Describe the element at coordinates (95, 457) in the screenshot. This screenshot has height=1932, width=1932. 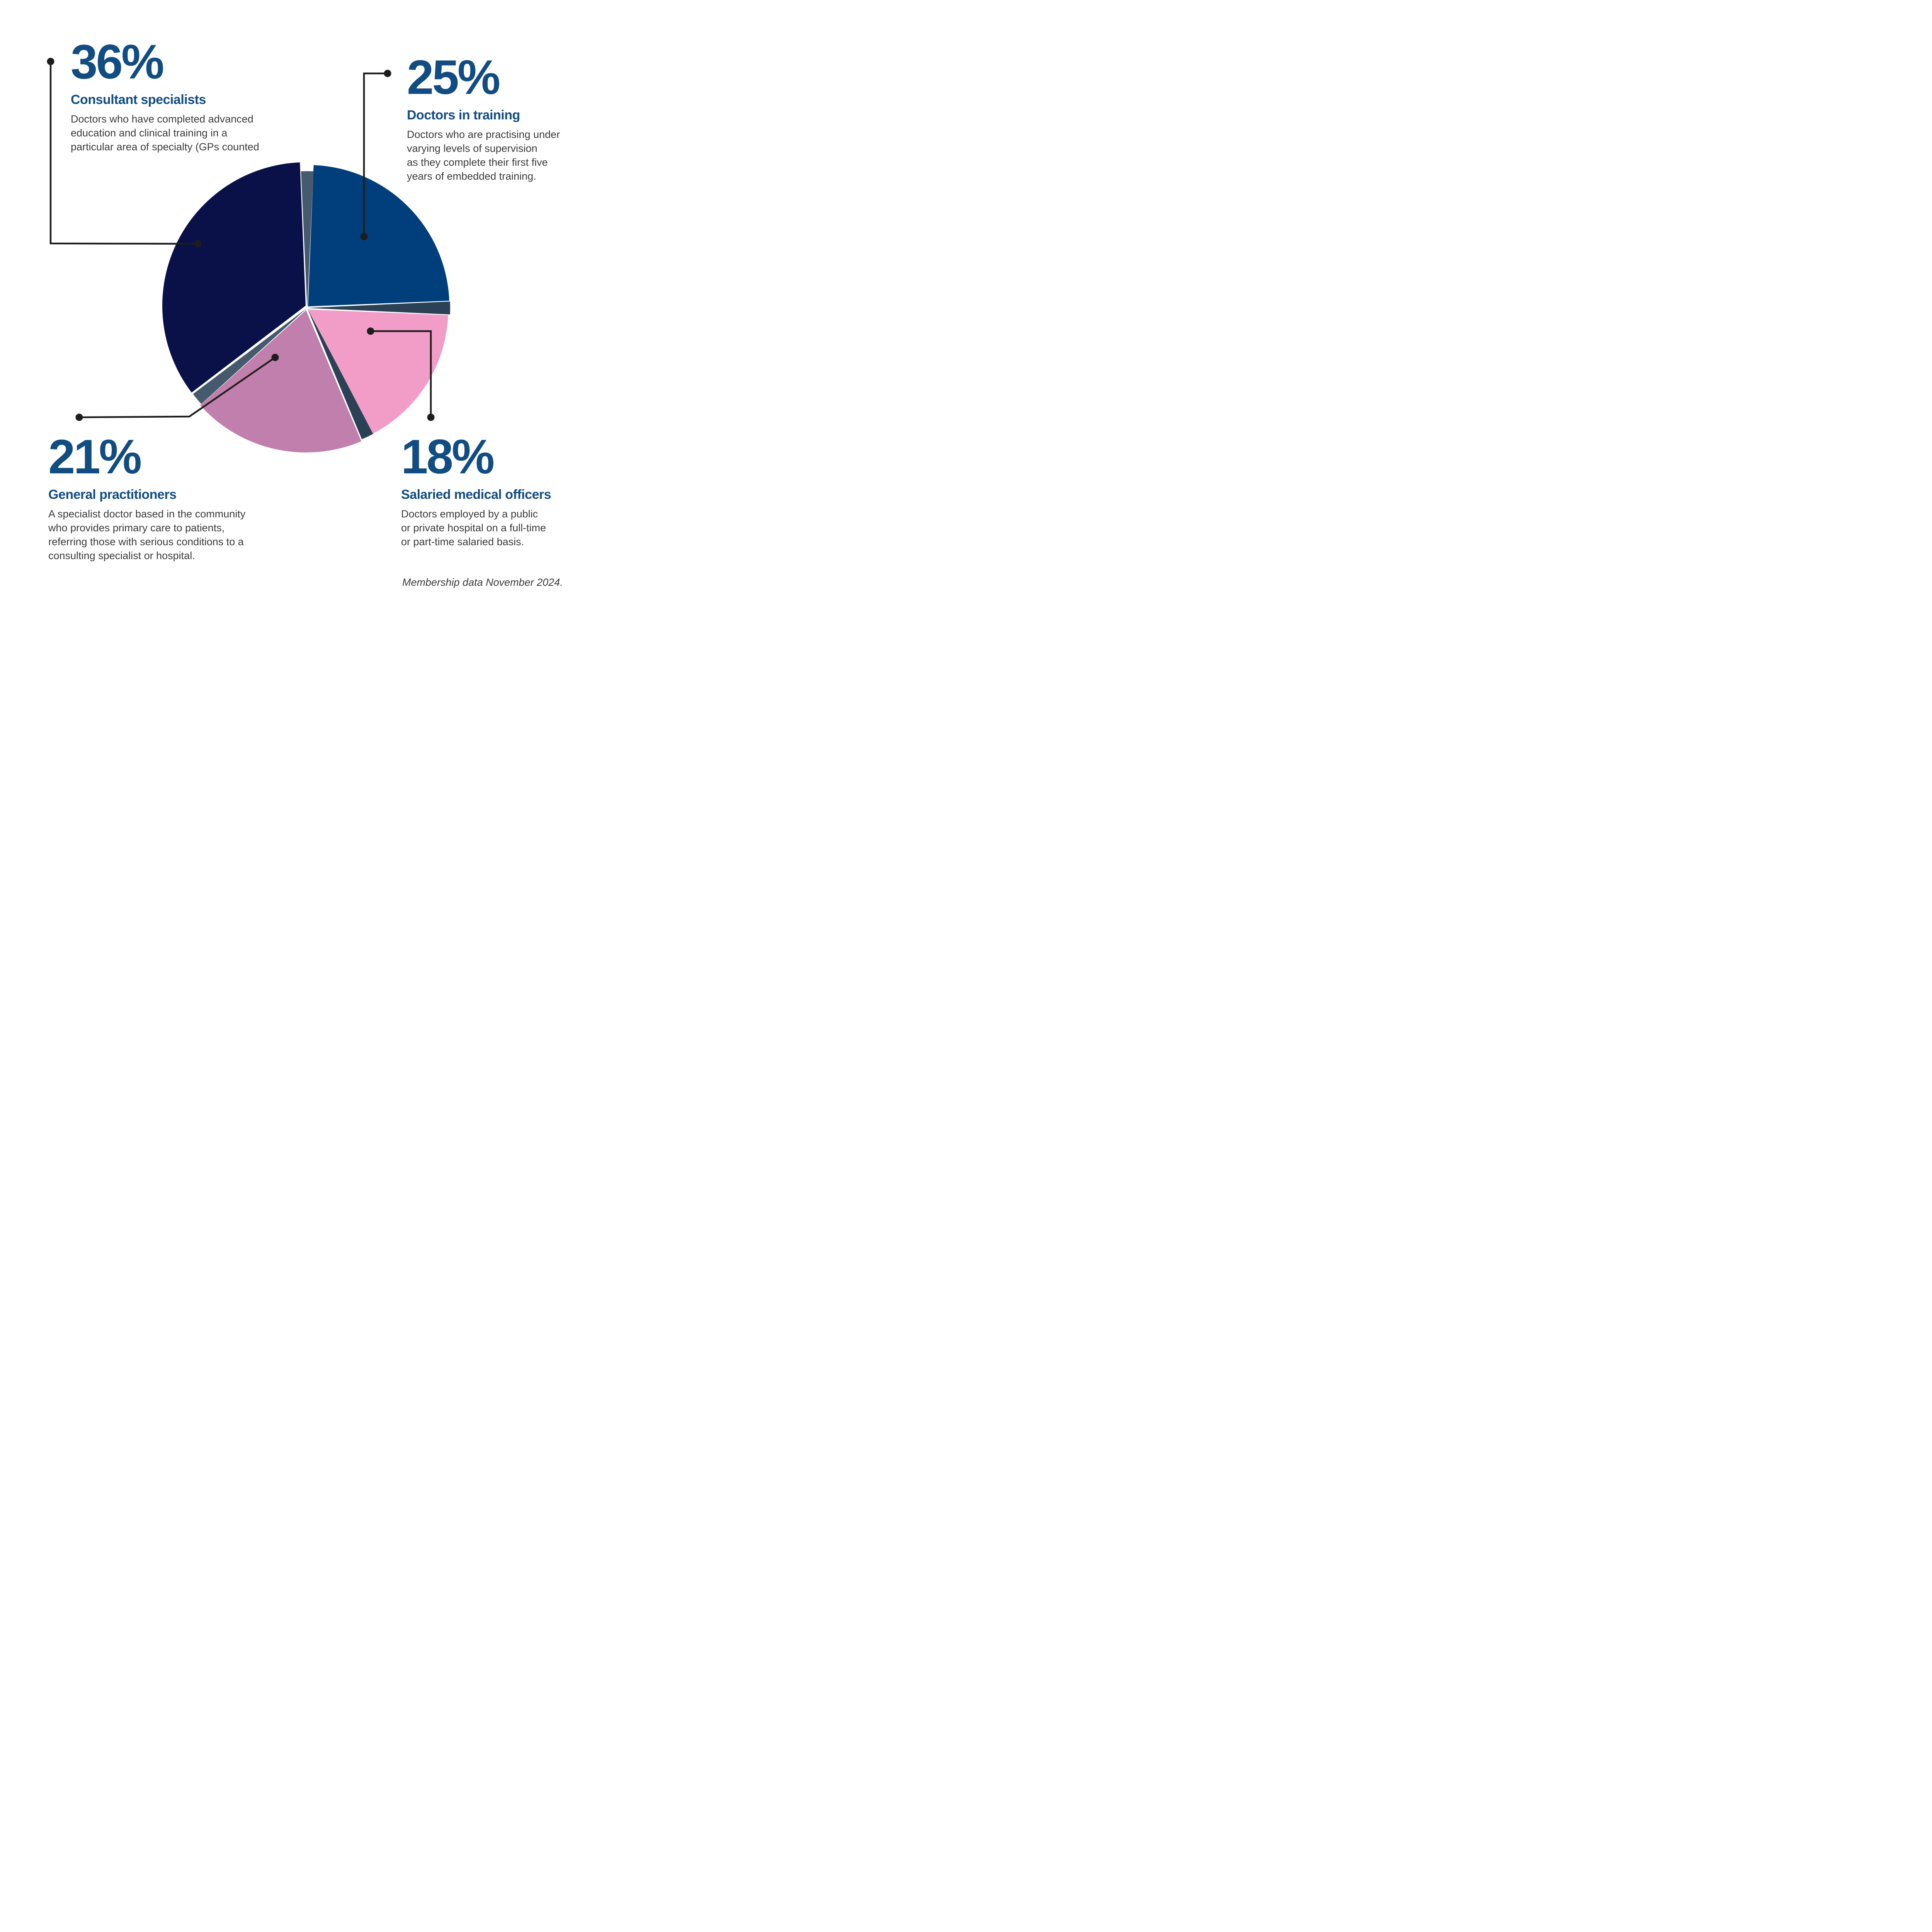
I see `segment-percent-general-practitioners: 21%` at that location.